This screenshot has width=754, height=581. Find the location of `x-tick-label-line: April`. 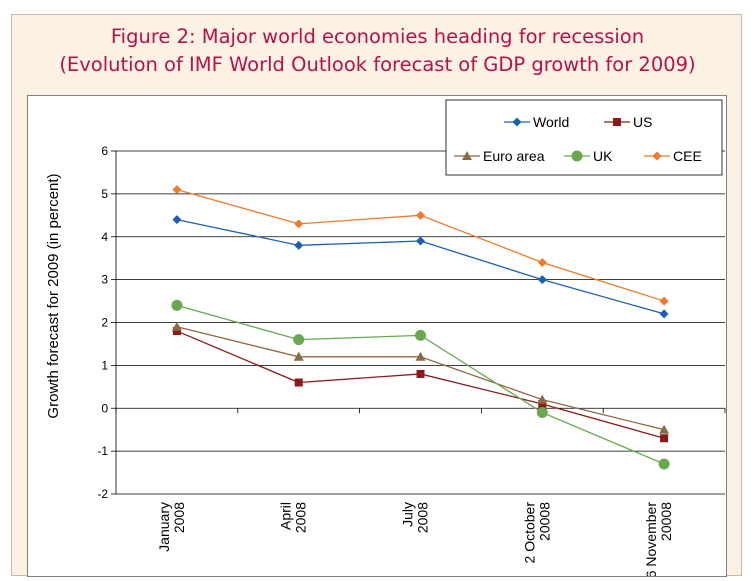

x-tick-label-line: April is located at coordinates (286, 516).